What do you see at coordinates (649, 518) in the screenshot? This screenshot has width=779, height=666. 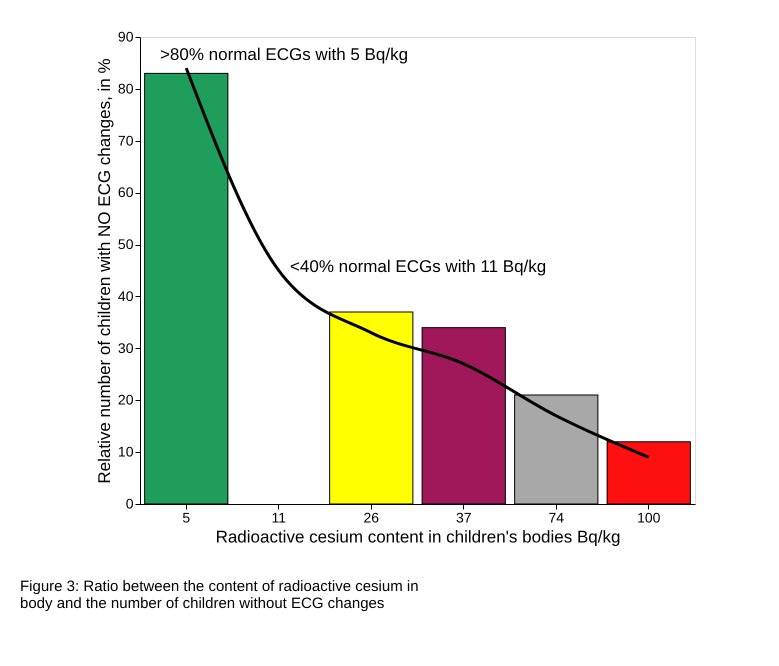 I see `x-tick-label: 100` at bounding box center [649, 518].